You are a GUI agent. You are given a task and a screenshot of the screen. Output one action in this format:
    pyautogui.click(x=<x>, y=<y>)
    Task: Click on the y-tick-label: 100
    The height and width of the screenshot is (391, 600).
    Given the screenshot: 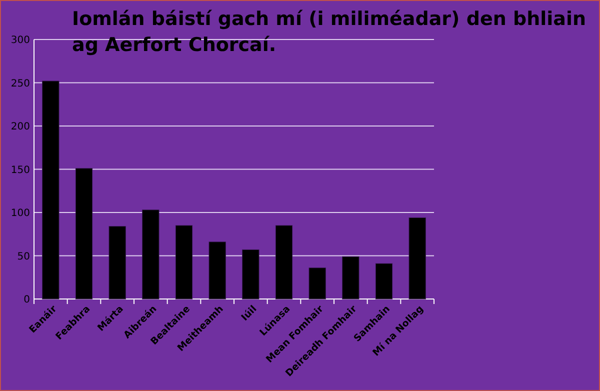 What is the action you would take?
    pyautogui.click(x=20, y=213)
    